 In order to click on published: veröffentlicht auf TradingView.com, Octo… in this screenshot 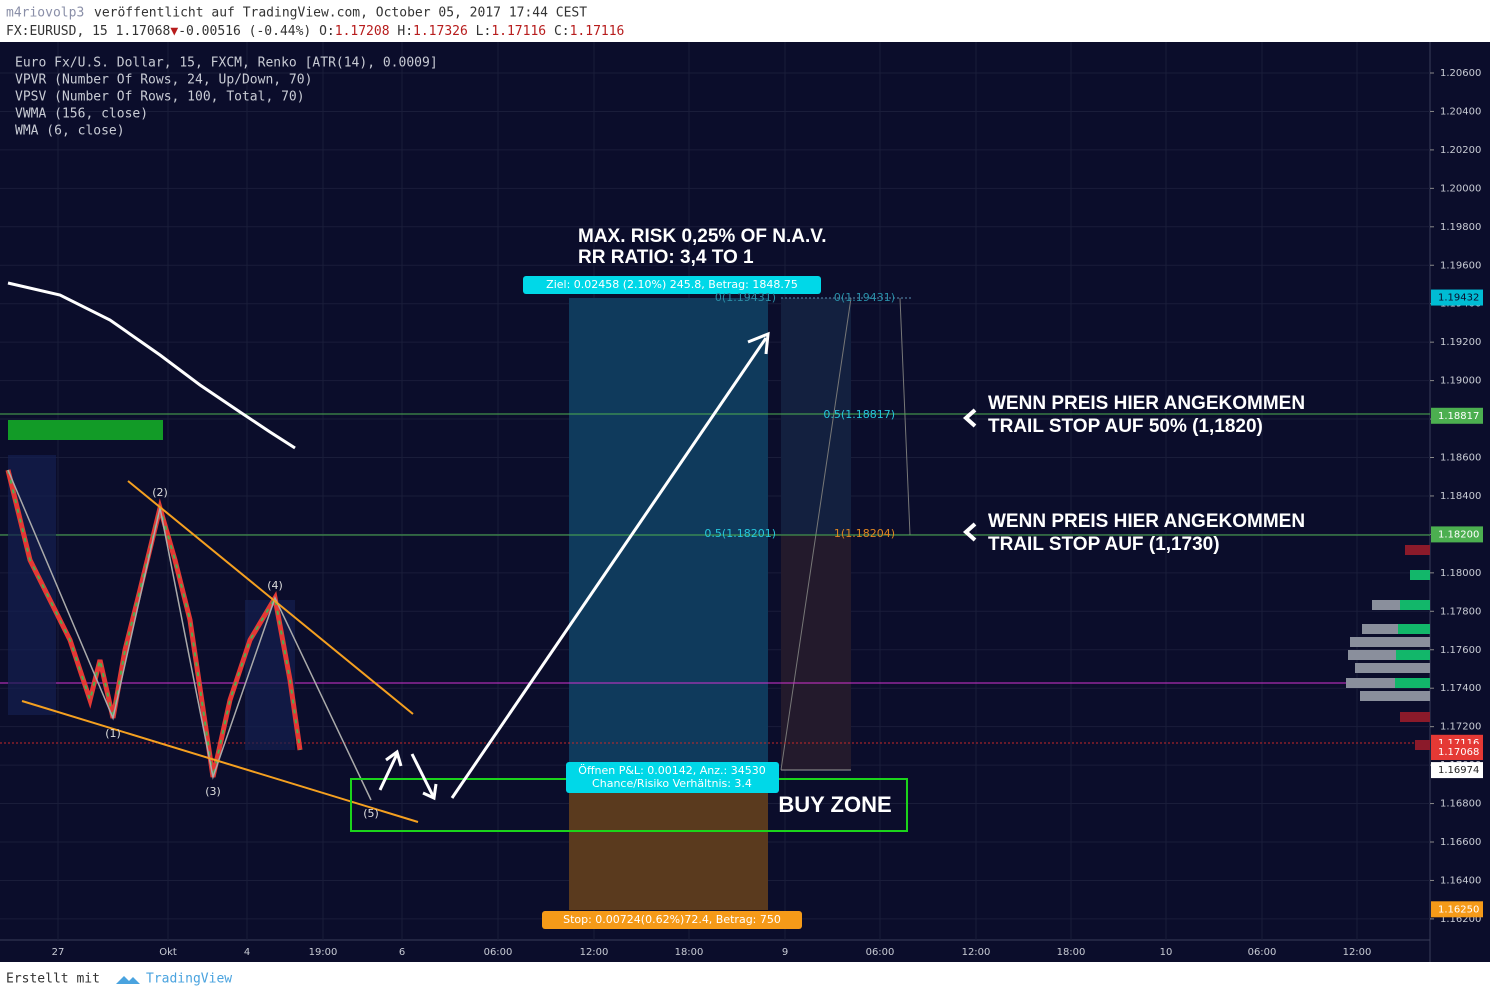, I will do `click(340, 13)`.